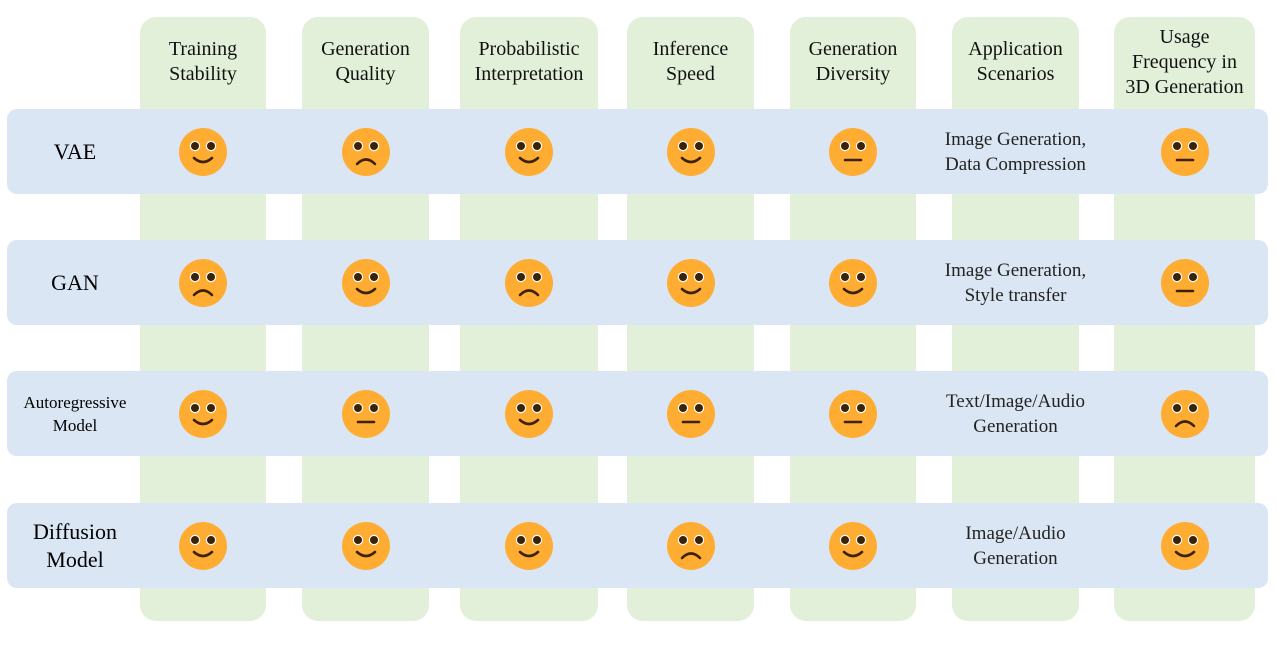 Image resolution: width=1277 pixels, height=650 pixels. Describe the element at coordinates (1015, 282) in the screenshot. I see `application-scenarios-cell-2: Image Generation, Style transfer` at that location.